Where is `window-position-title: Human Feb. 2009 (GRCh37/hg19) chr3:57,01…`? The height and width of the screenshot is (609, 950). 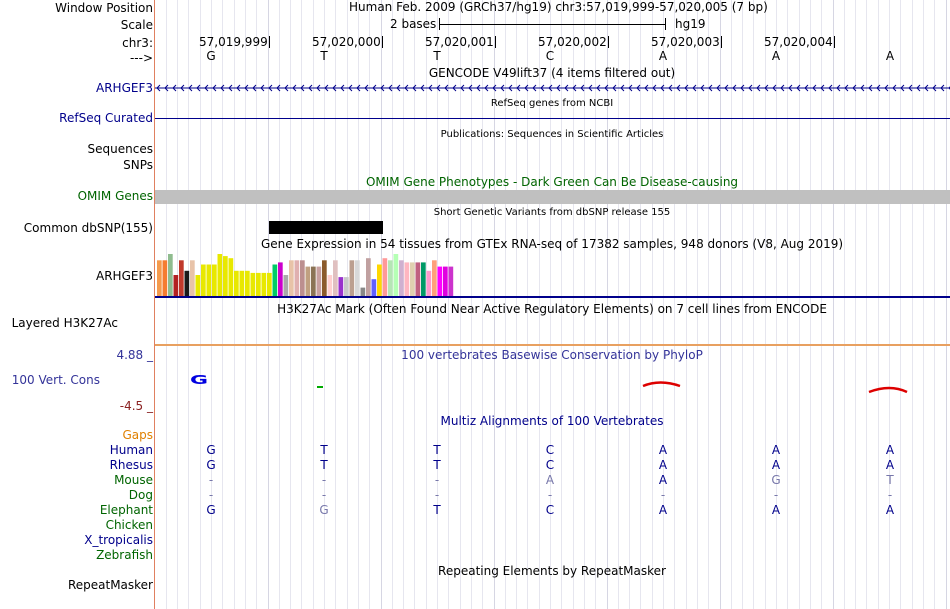 window-position-title: Human Feb. 2009 (GRCh37/hg19) chr3:57,01… is located at coordinates (558, 7).